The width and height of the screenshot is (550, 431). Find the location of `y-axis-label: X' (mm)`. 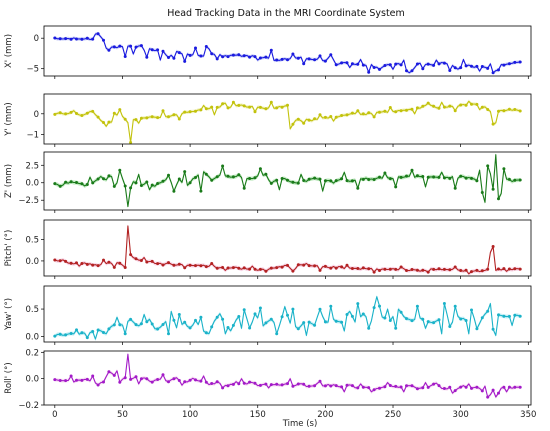

y-axis-label: X' (mm) is located at coordinates (9, 51).